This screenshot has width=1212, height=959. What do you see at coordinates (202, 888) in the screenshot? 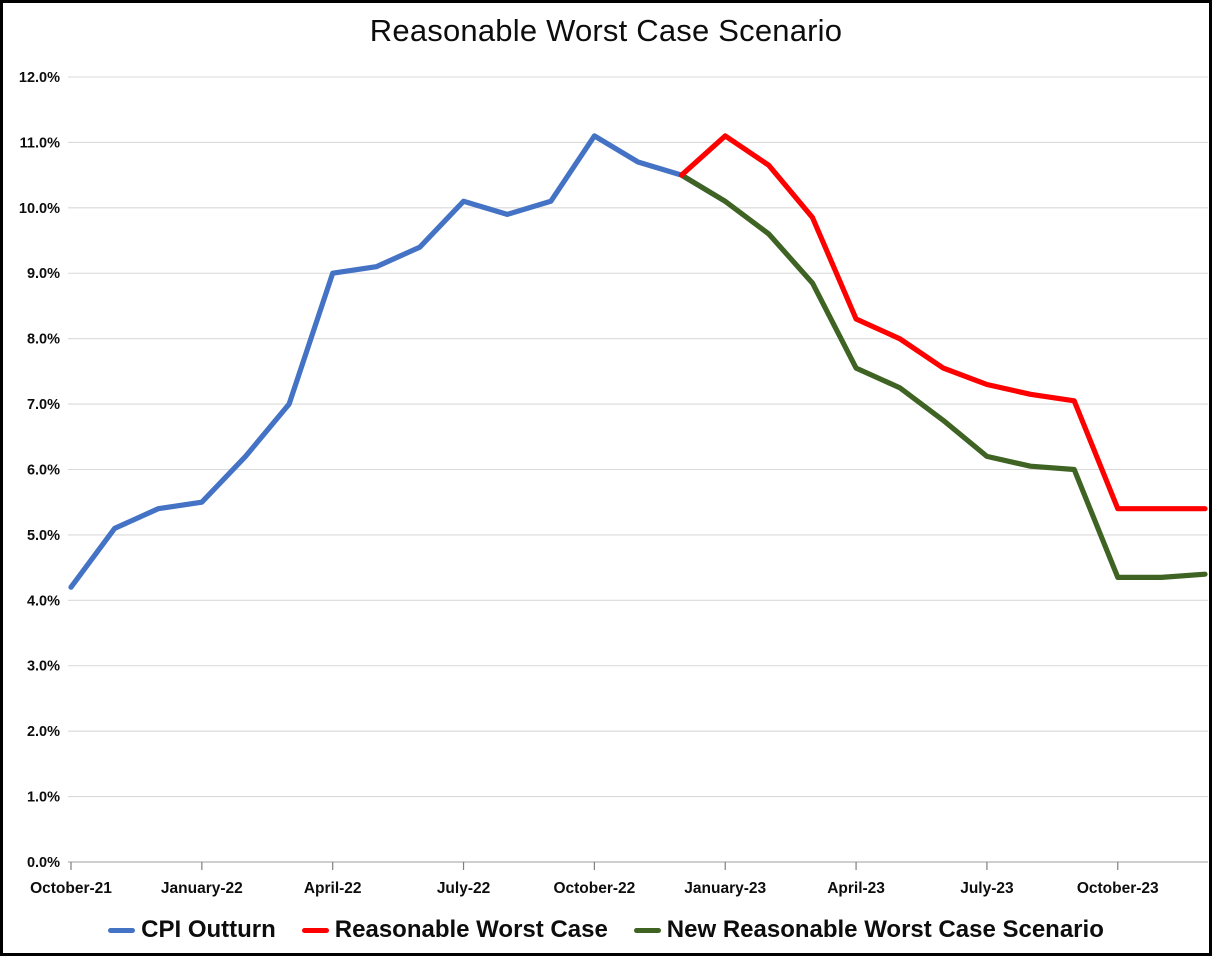
I see `x-axis-tick-label: January-22` at bounding box center [202, 888].